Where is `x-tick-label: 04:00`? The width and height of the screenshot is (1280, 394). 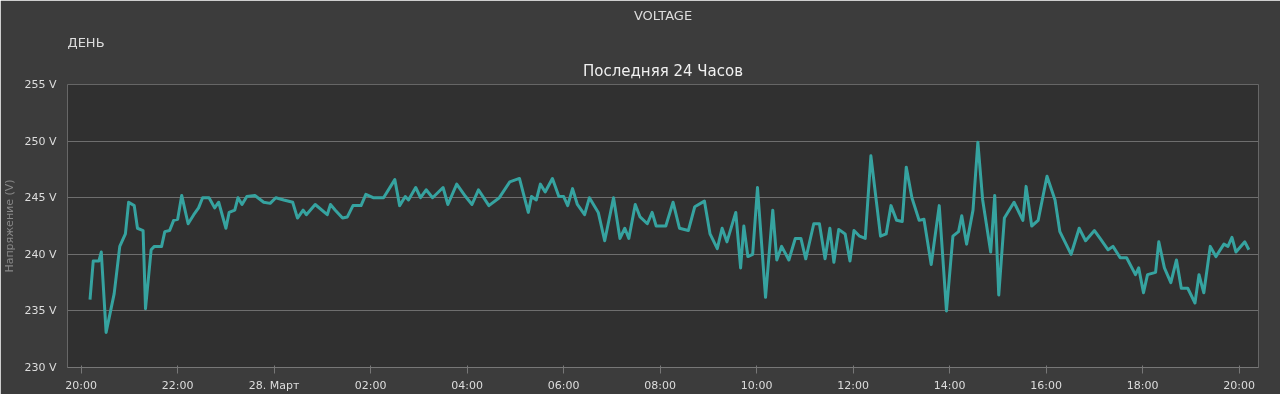
x-tick-label: 04:00 is located at coordinates (467, 385).